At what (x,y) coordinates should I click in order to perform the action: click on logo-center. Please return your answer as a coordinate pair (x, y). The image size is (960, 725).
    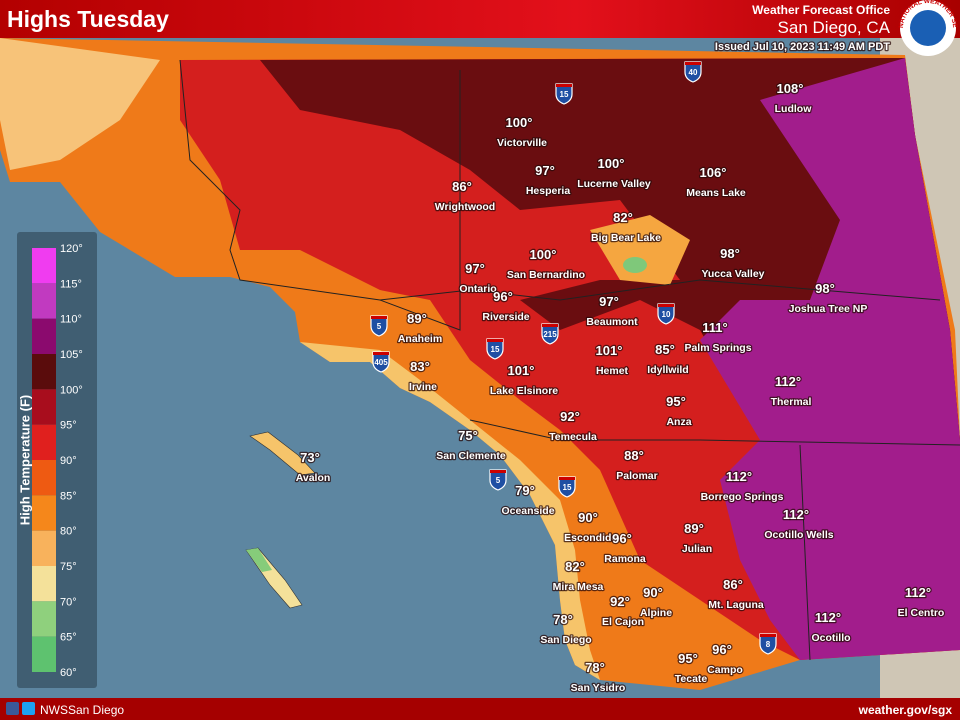
    Looking at the image, I should click on (928, 28).